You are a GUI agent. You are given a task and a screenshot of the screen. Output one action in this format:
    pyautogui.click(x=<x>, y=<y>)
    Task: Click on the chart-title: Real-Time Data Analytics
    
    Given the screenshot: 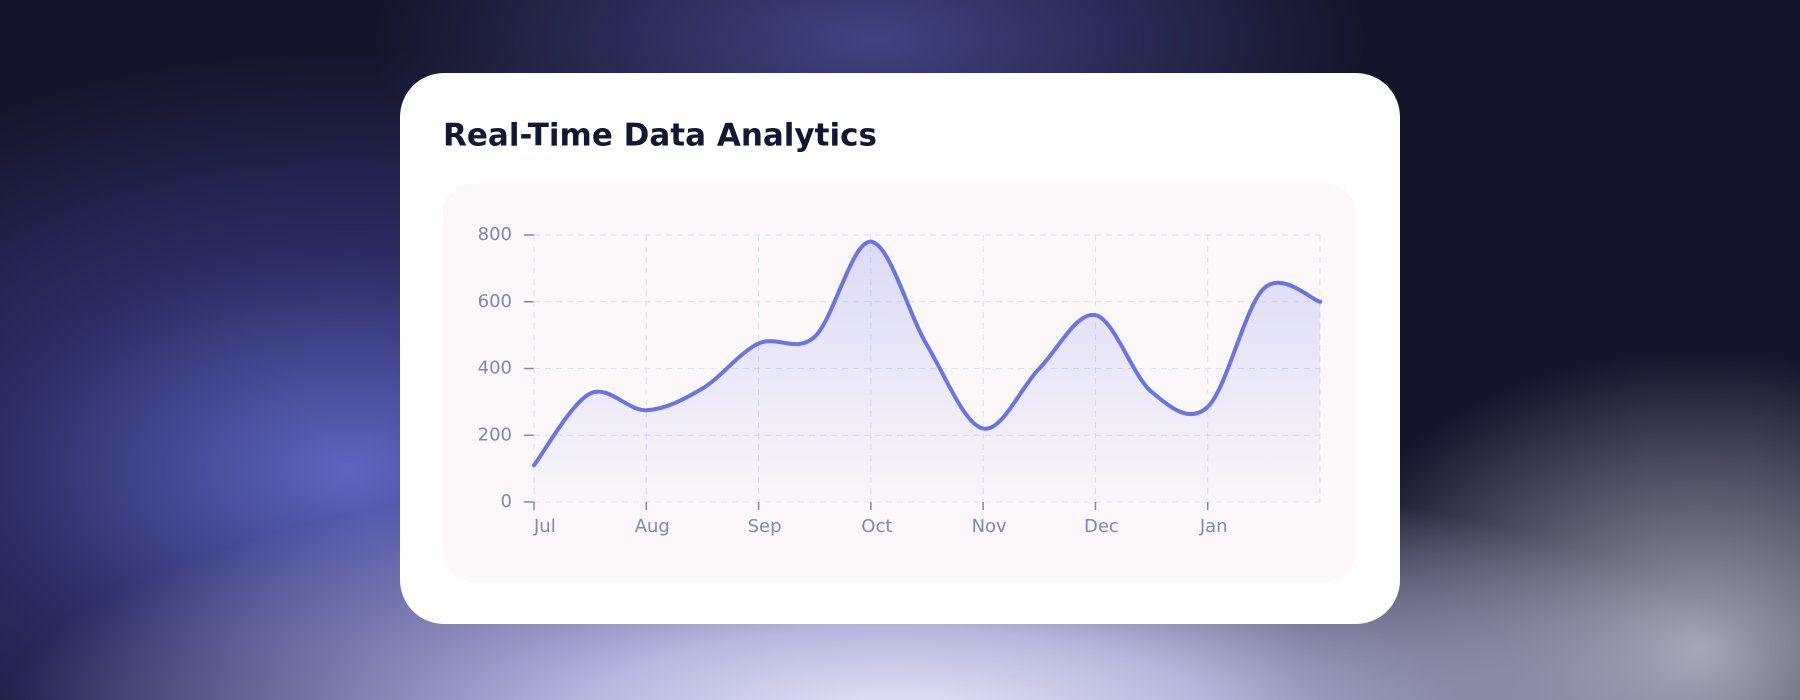 What is the action you would take?
    pyautogui.click(x=660, y=136)
    